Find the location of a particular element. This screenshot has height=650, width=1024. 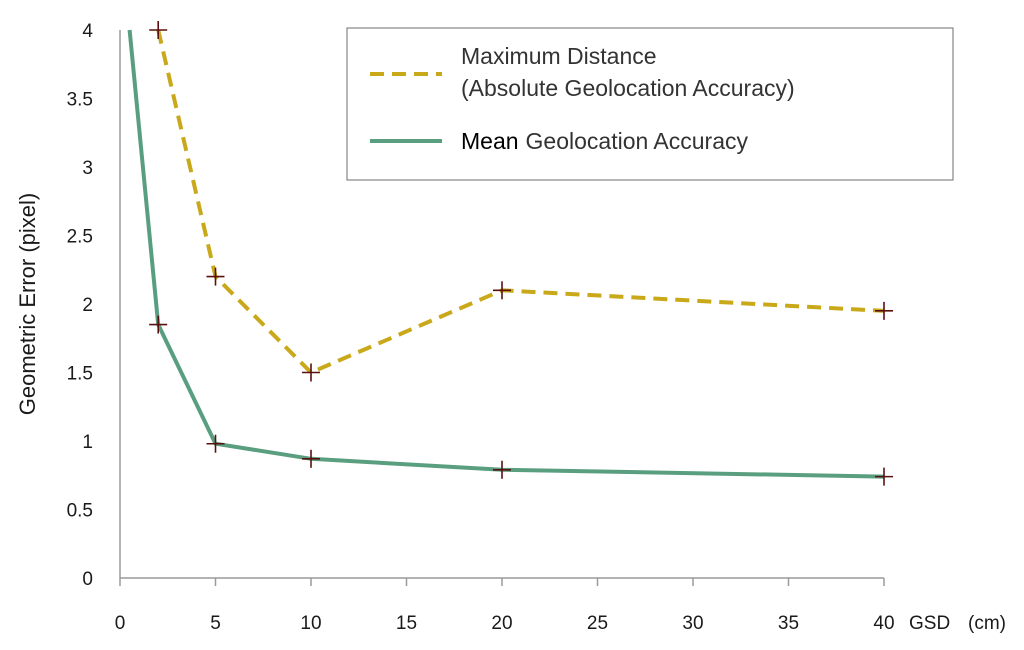

x-axis-unit: (cm) is located at coordinates (987, 623).